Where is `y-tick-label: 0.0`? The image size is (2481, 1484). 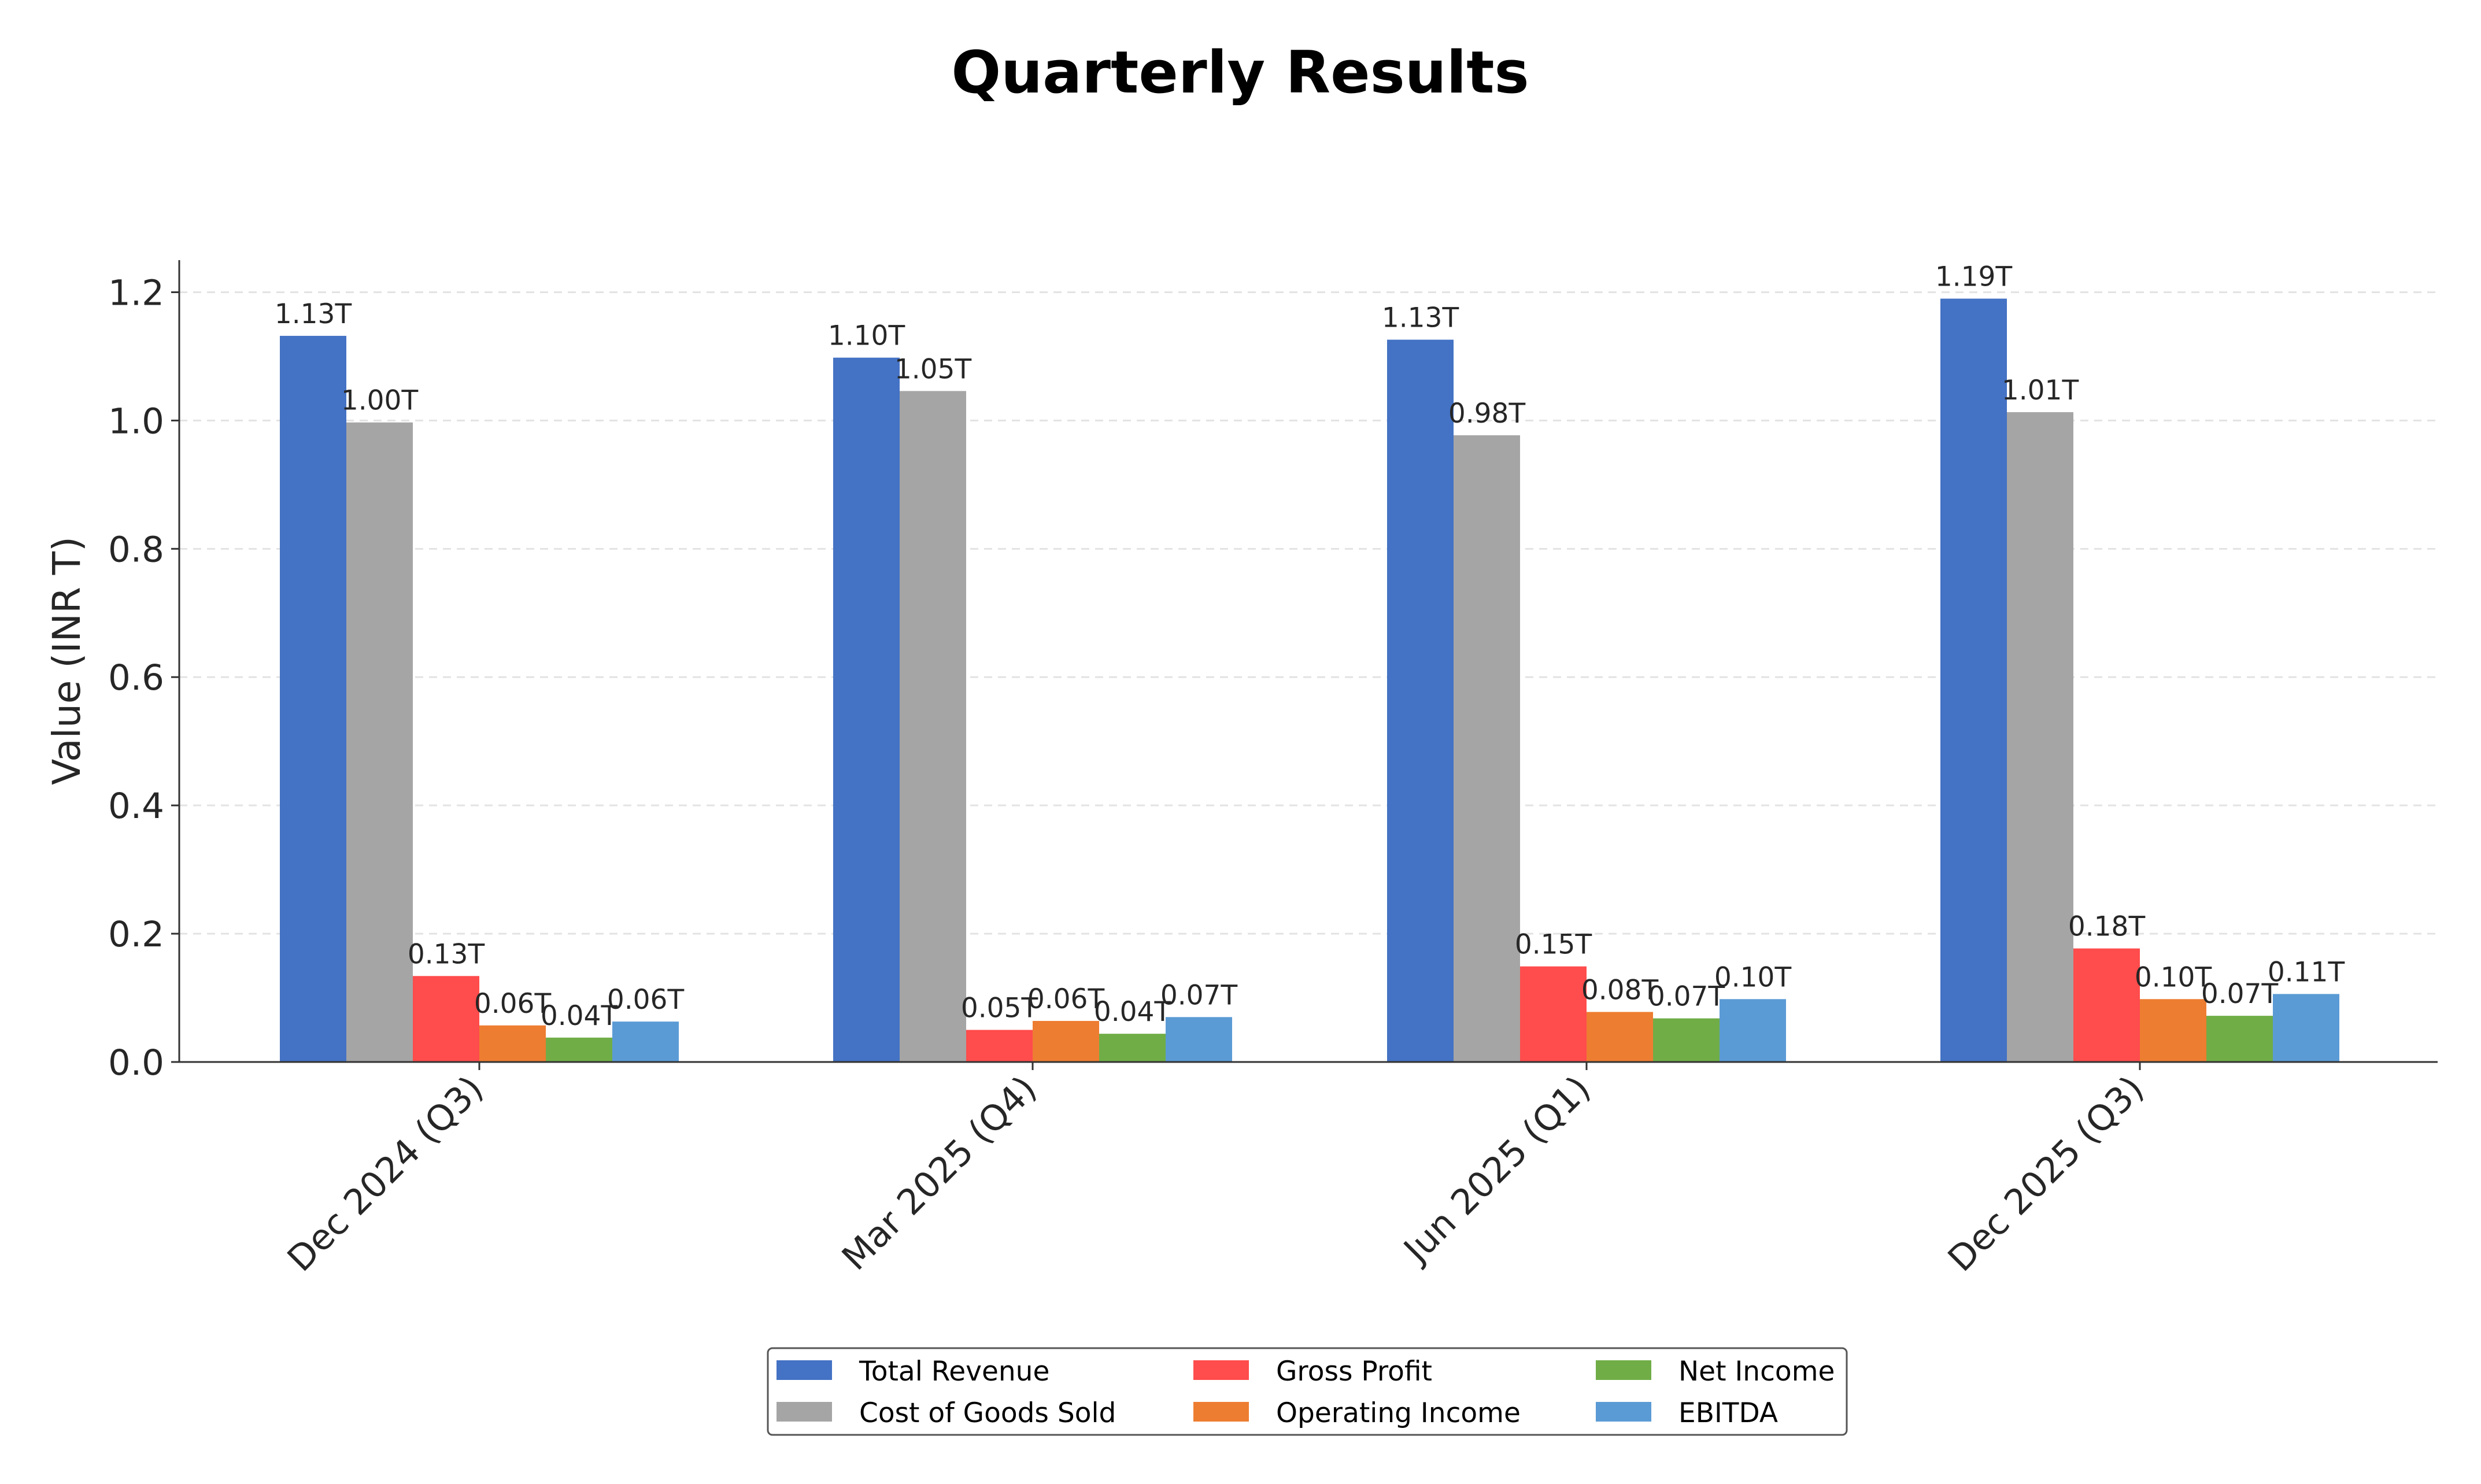 y-tick-label: 0.0 is located at coordinates (136, 1062).